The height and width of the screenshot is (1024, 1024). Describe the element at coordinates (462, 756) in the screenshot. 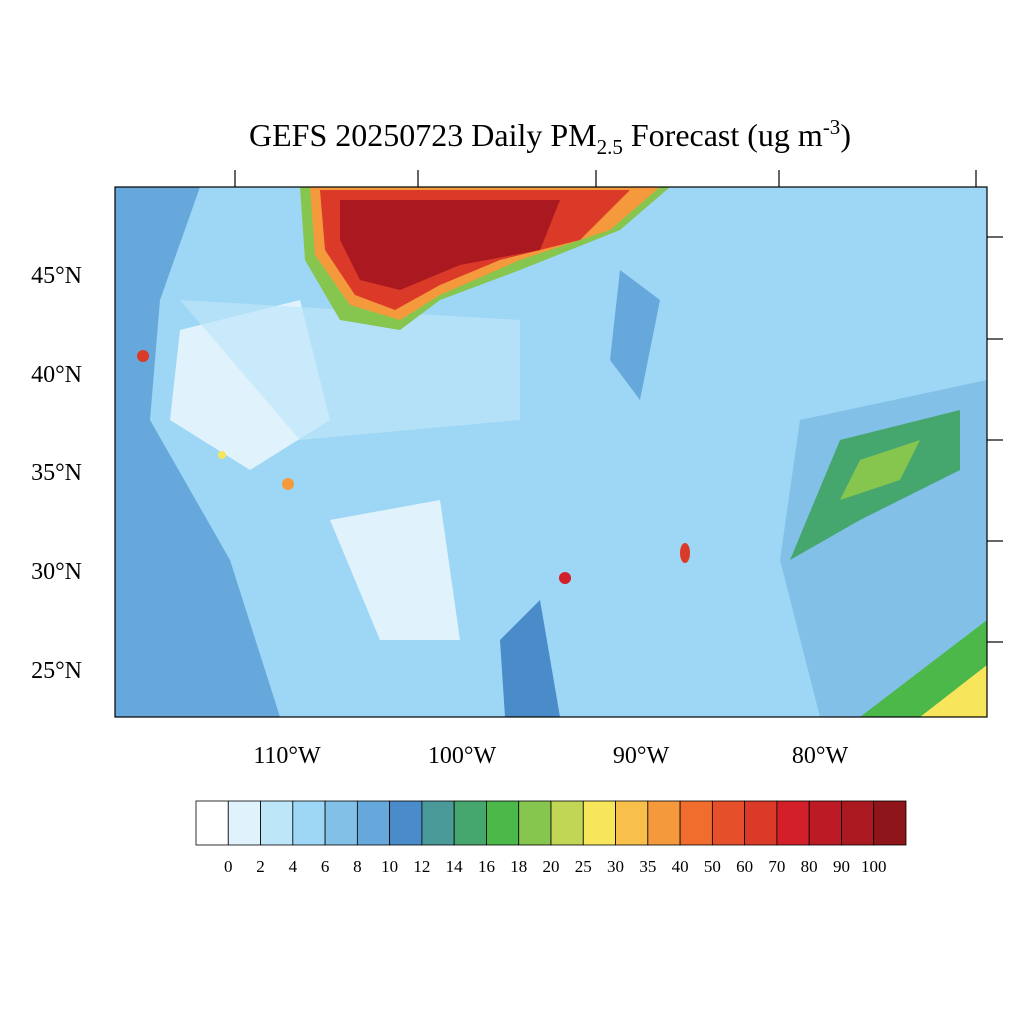

I see `lon-label: 100°W` at that location.